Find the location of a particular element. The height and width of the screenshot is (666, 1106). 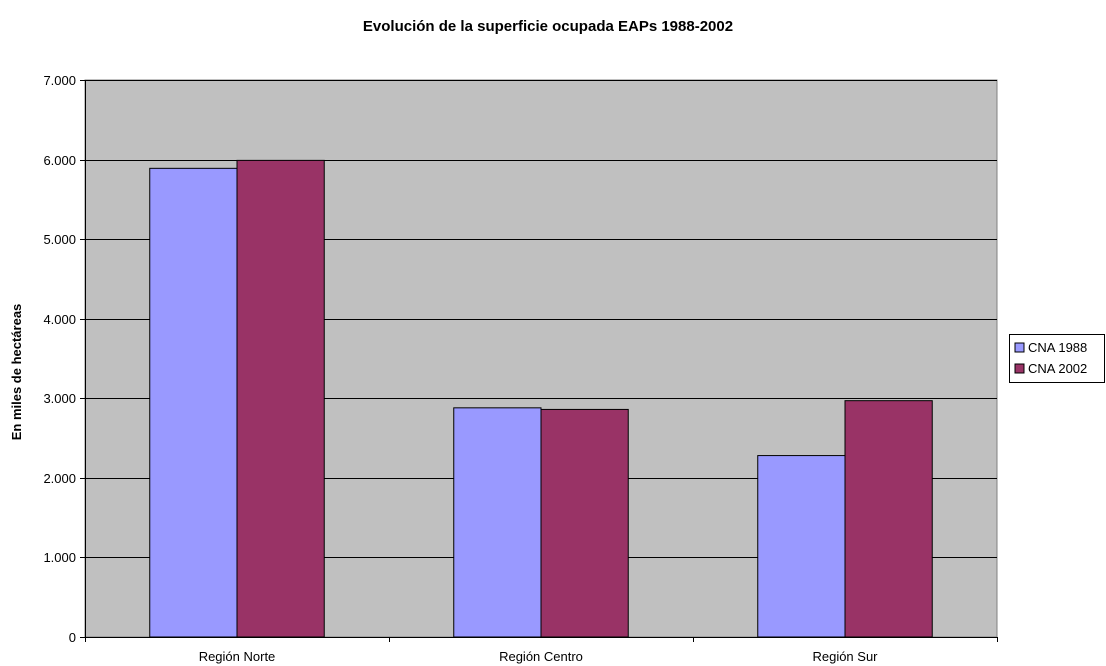

legend-label: CNA 1988 is located at coordinates (1057, 347).